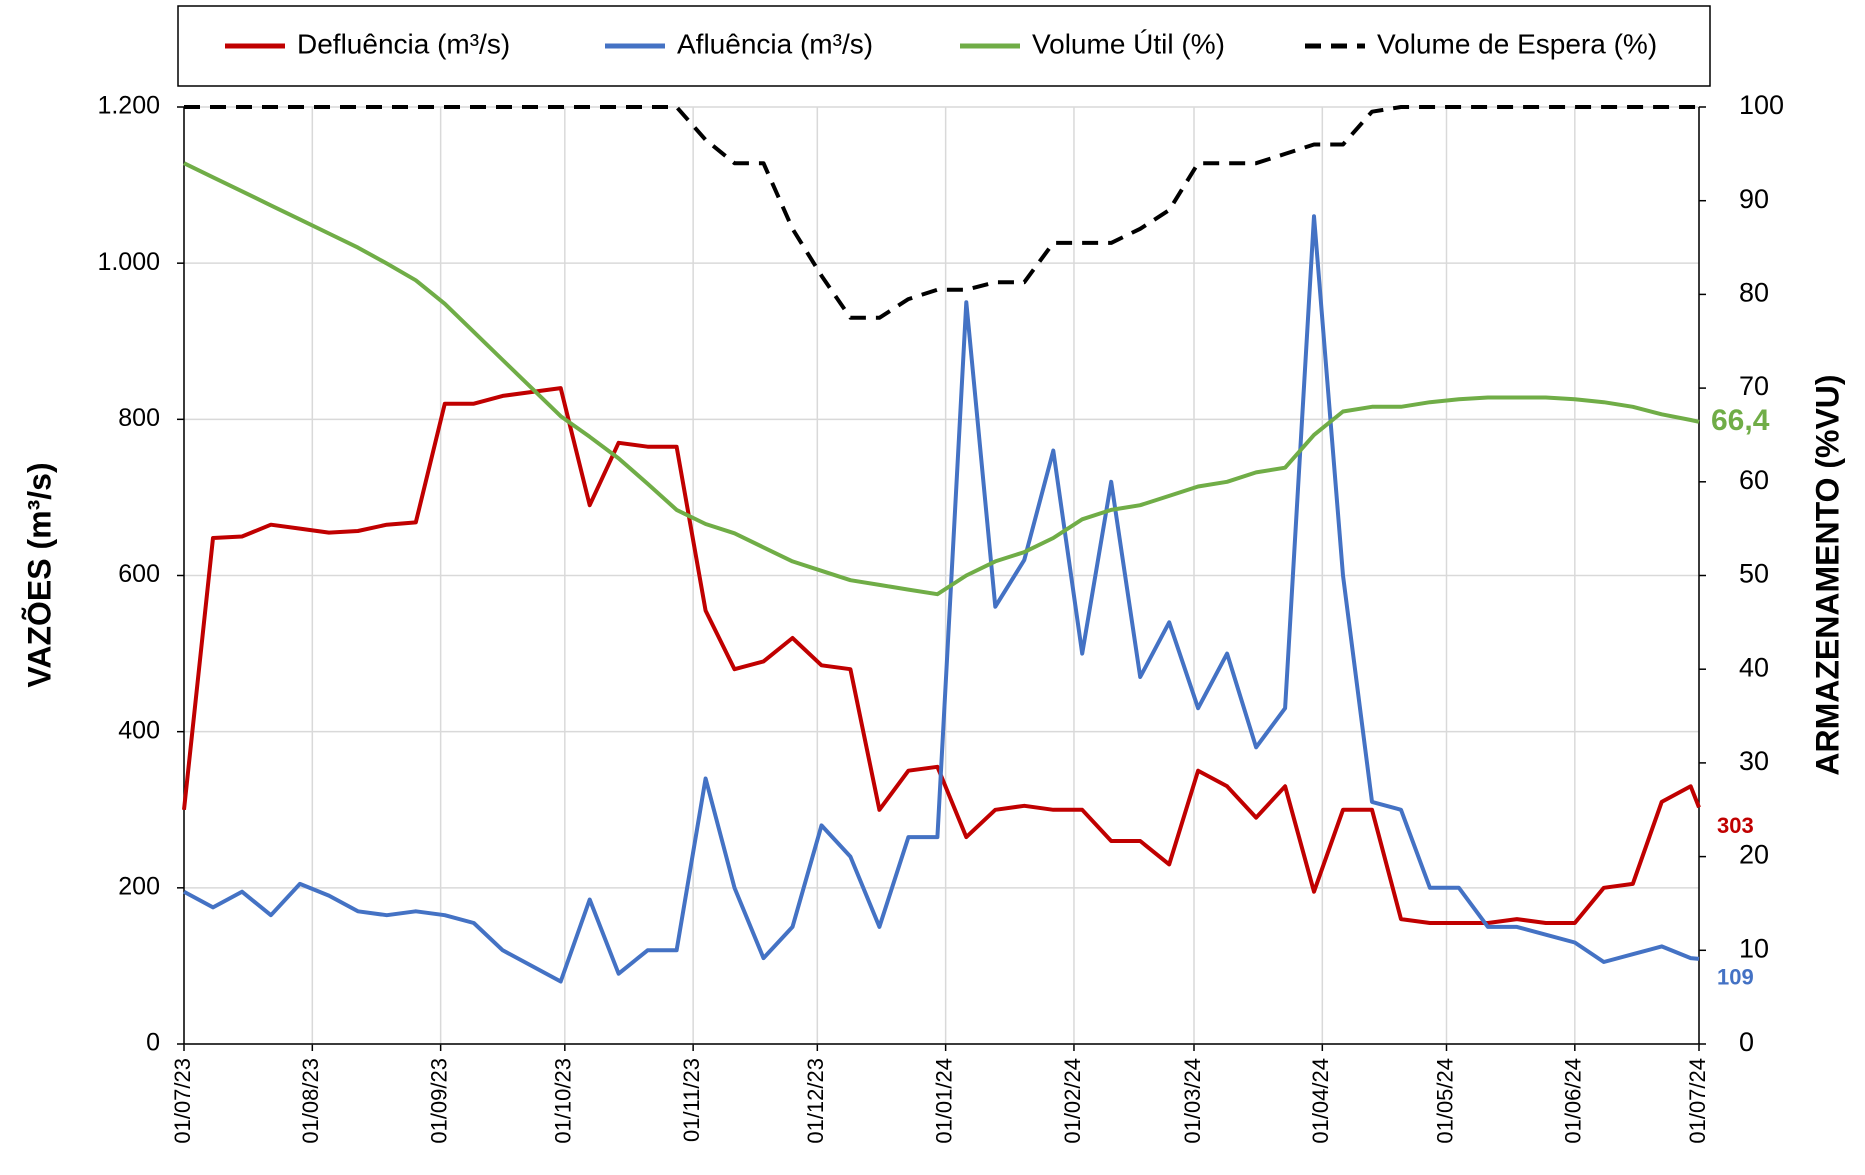 The width and height of the screenshot is (1865, 1175). What do you see at coordinates (1754, 386) in the screenshot?
I see `y2-tick-label: 70` at bounding box center [1754, 386].